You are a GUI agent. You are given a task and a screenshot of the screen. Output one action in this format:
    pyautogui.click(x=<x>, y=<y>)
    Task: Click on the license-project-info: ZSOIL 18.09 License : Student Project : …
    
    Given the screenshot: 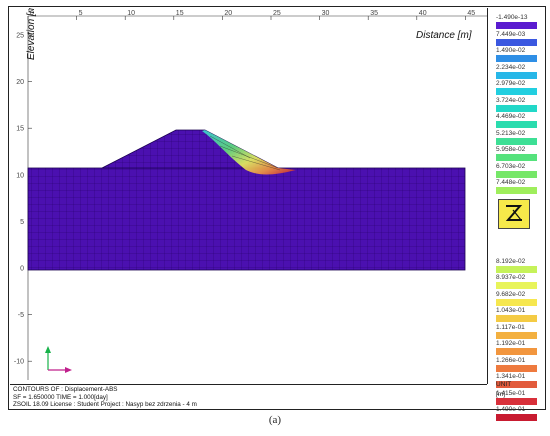 What is the action you would take?
    pyautogui.click(x=105, y=404)
    